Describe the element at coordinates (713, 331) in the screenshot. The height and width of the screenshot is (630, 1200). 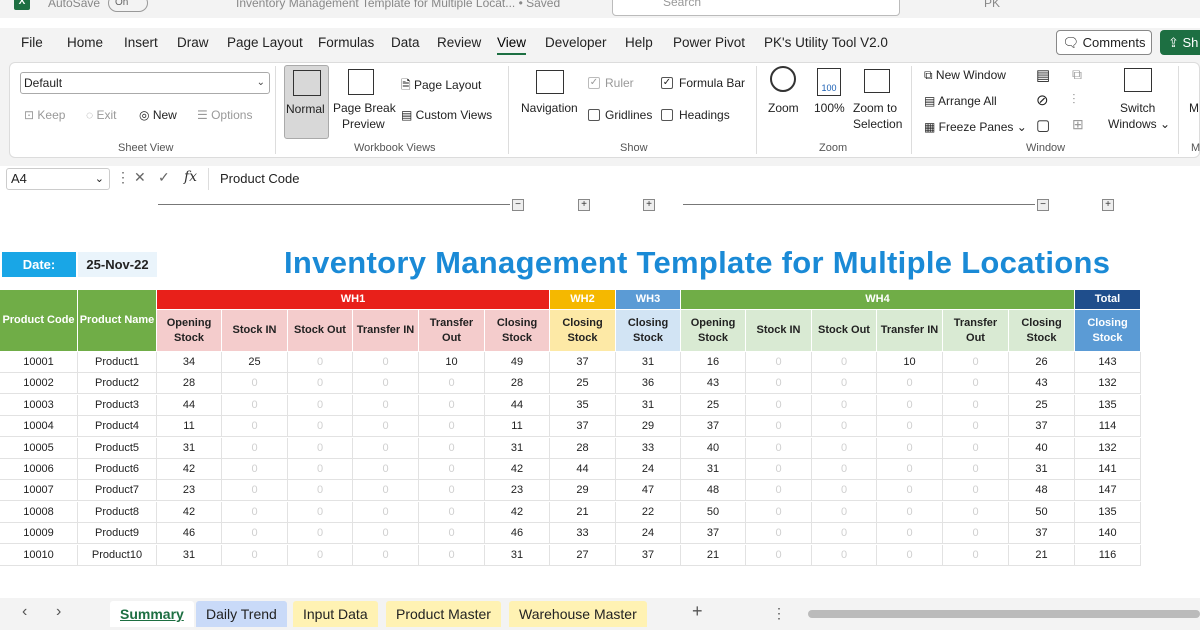
I see `column-header: Opening Stock` at that location.